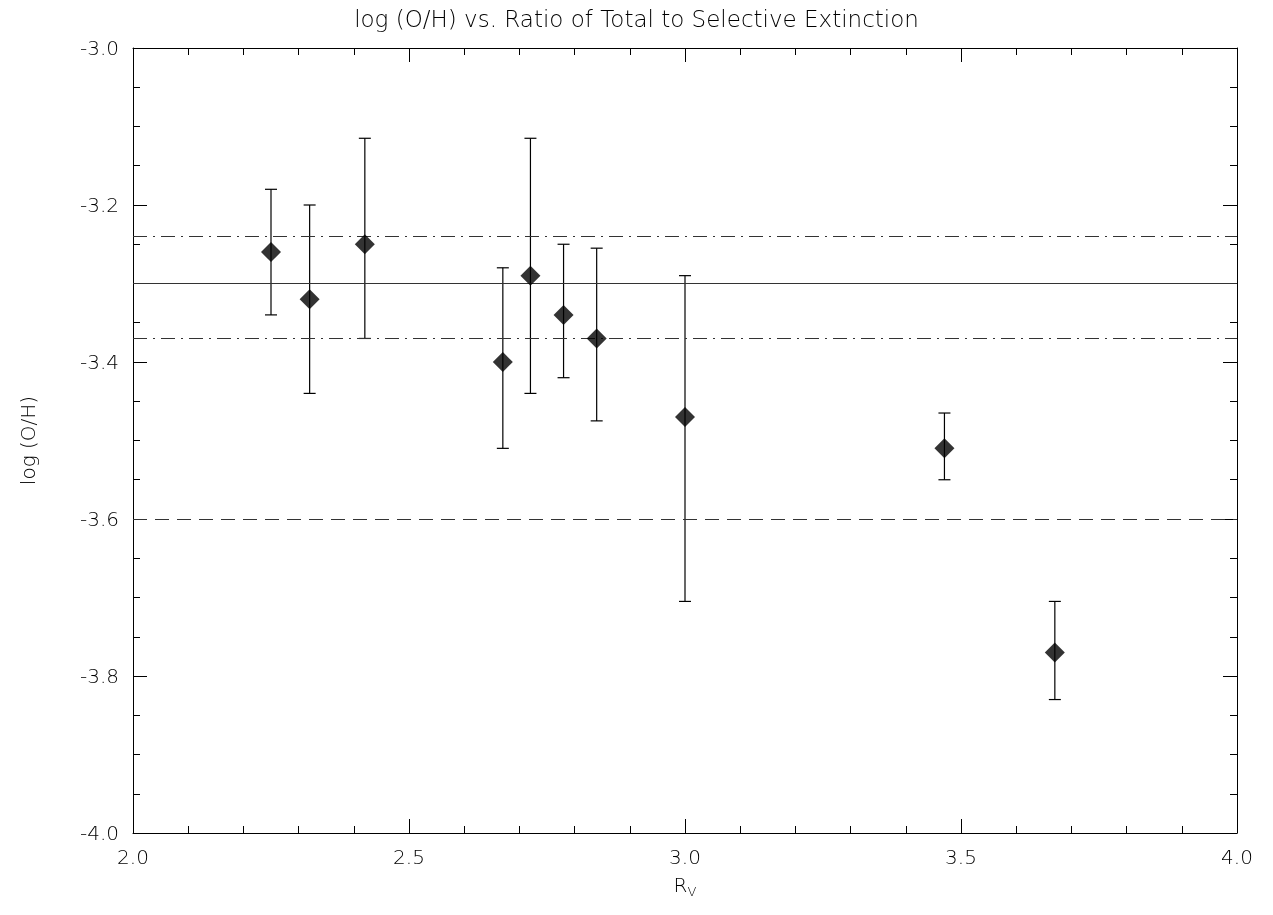  I want to click on y-axis-title: log (O/H), so click(28, 440).